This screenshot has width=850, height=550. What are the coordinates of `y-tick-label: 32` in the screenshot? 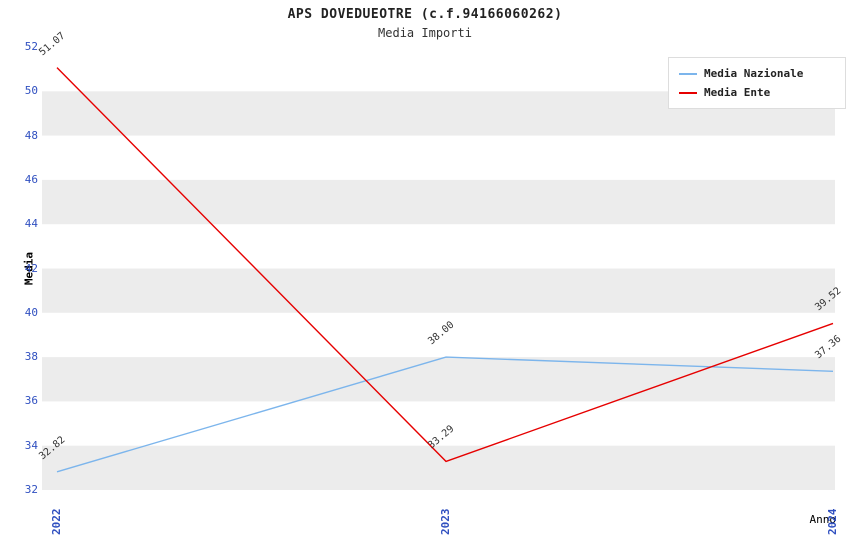 It's located at (31, 489).